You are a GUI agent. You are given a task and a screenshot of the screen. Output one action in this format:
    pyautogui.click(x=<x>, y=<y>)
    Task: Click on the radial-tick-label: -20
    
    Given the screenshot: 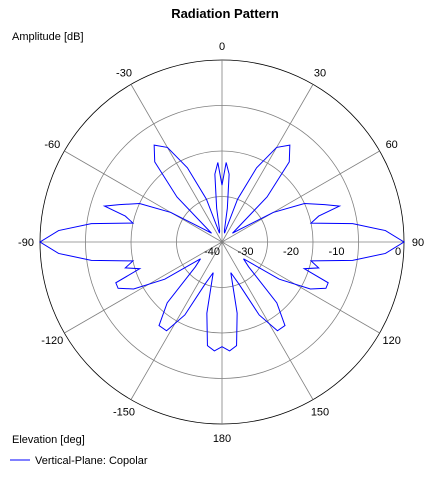 What is the action you would take?
    pyautogui.click(x=291, y=252)
    